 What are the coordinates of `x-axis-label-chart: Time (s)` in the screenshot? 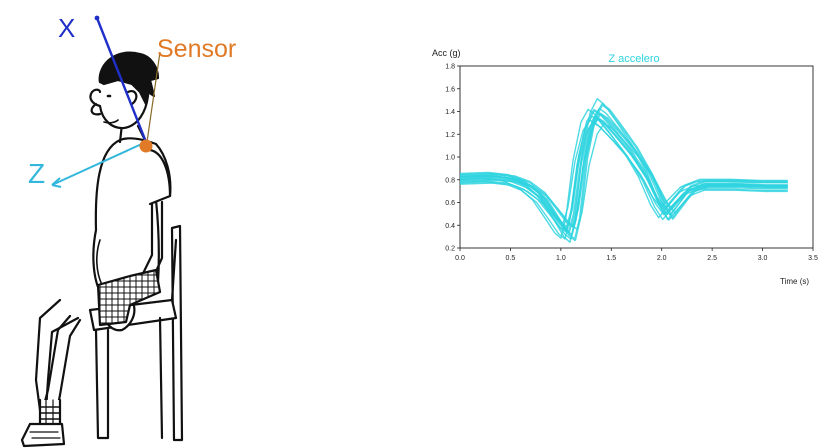 It's located at (794, 281).